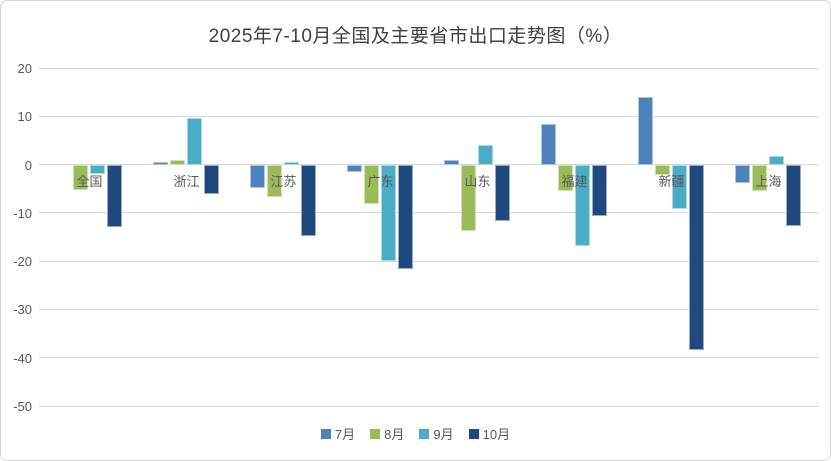 The image size is (831, 461). I want to click on y-axis-tick-label: -10, so click(22, 213).